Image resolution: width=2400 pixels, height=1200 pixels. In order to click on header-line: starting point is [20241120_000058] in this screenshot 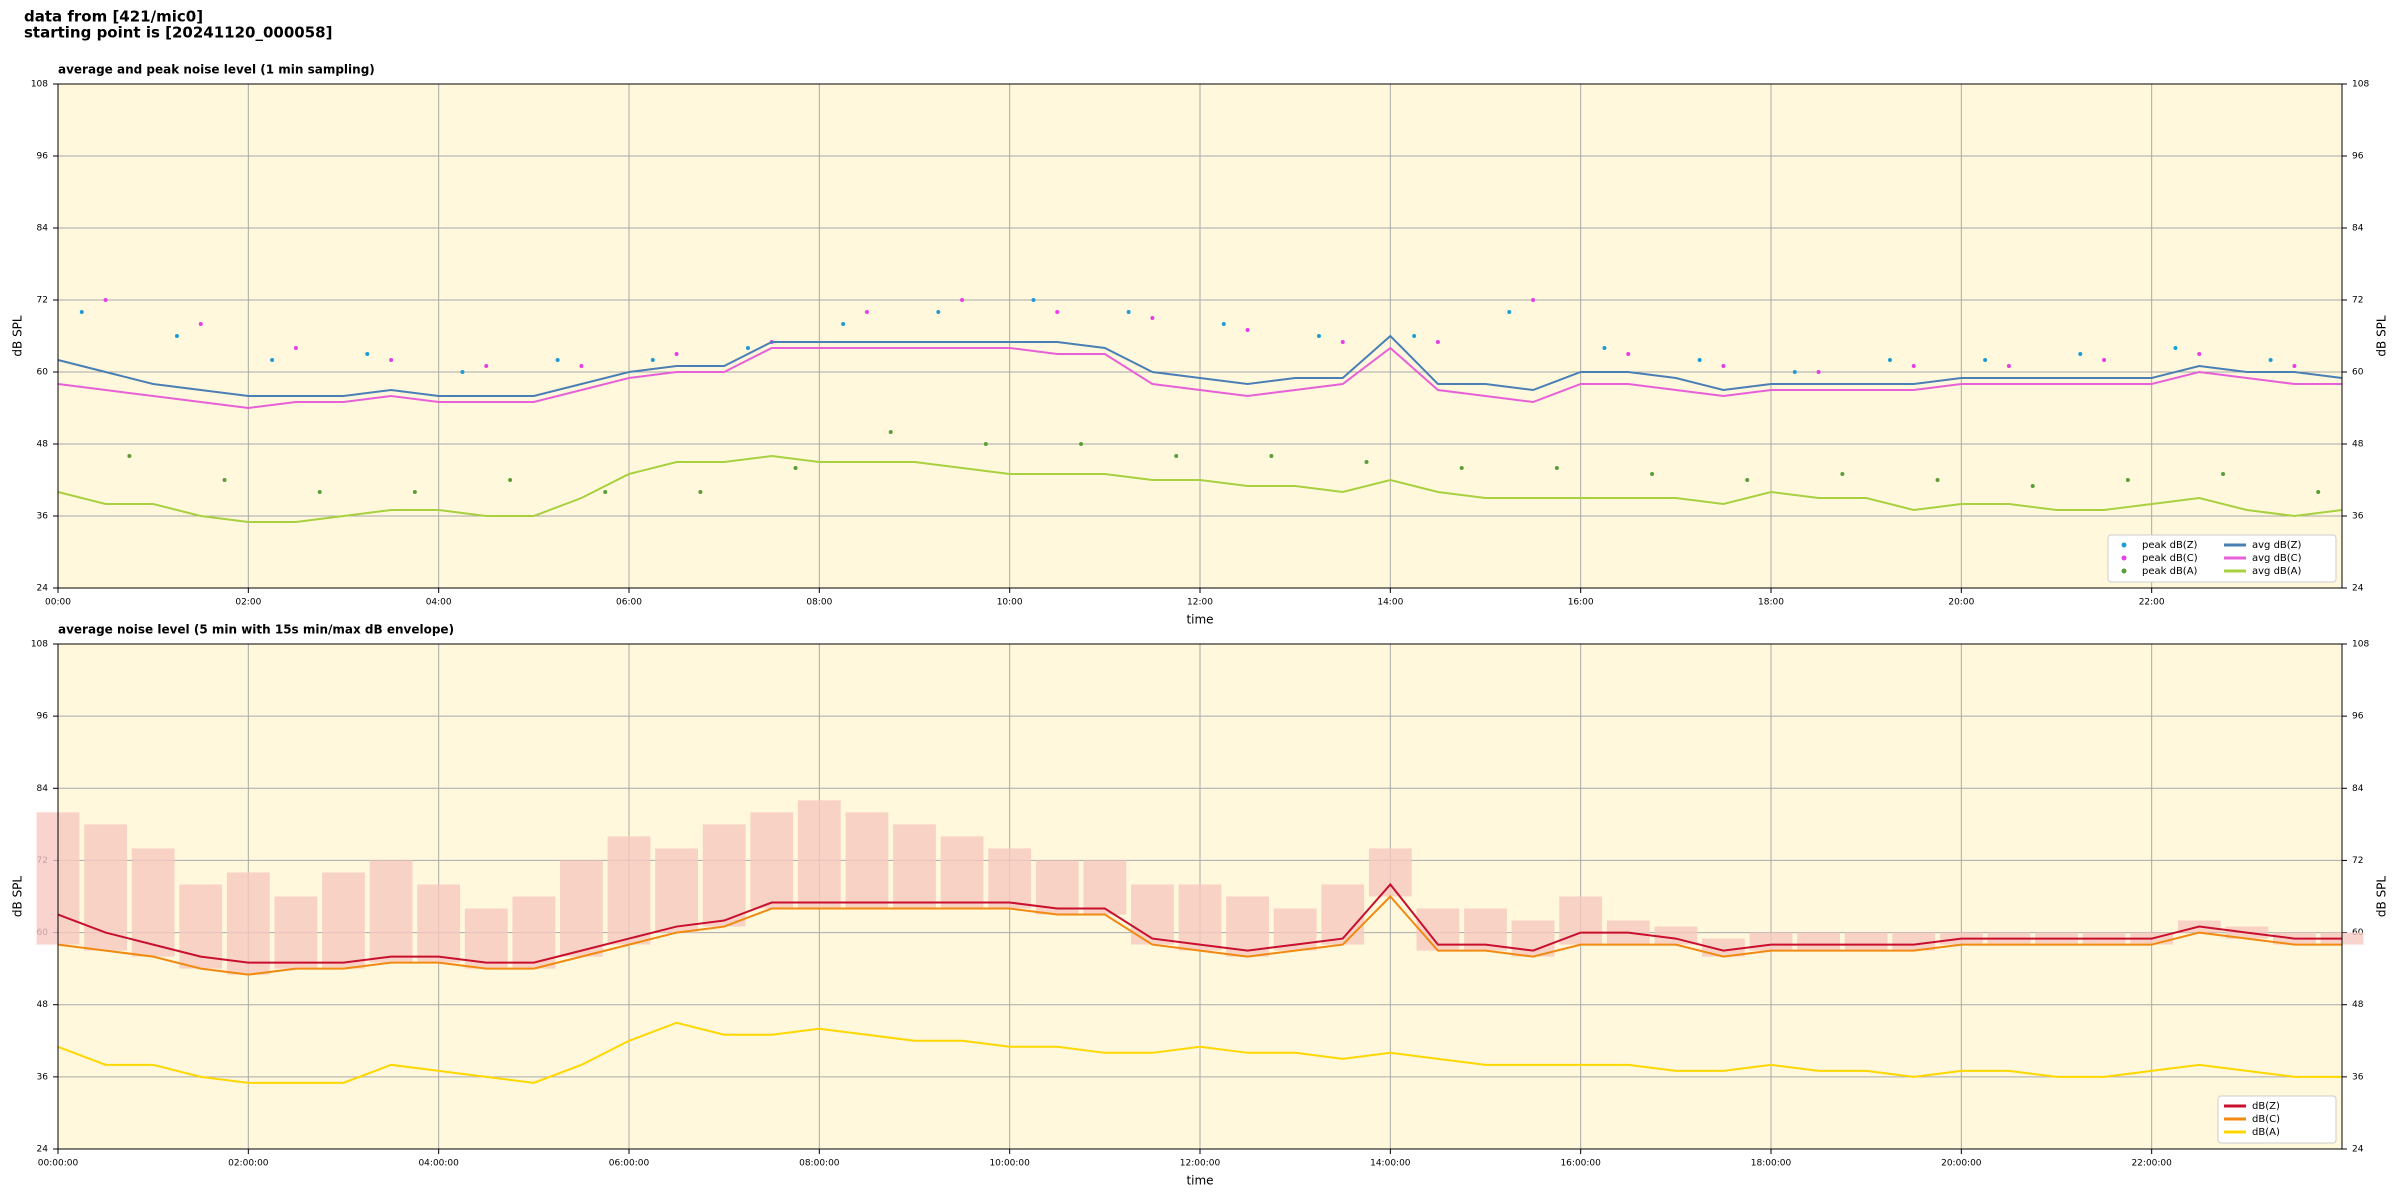, I will do `click(178, 33)`.